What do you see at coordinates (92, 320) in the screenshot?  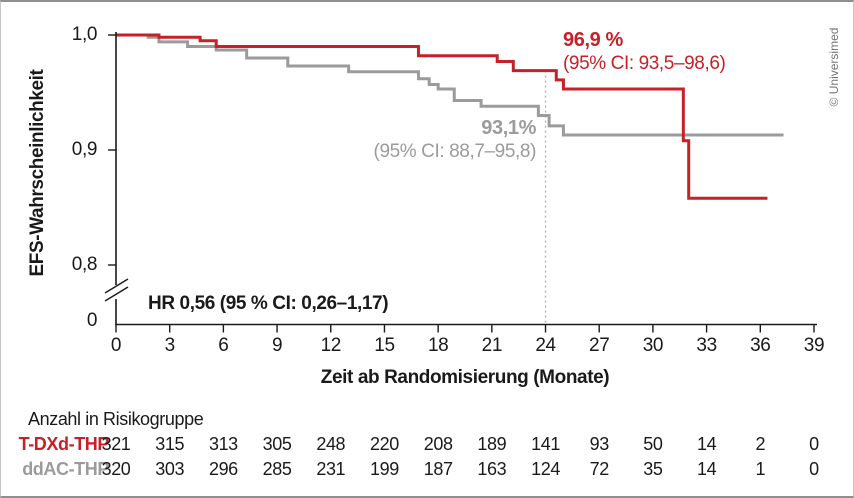 I see `y-tick-label: 0` at bounding box center [92, 320].